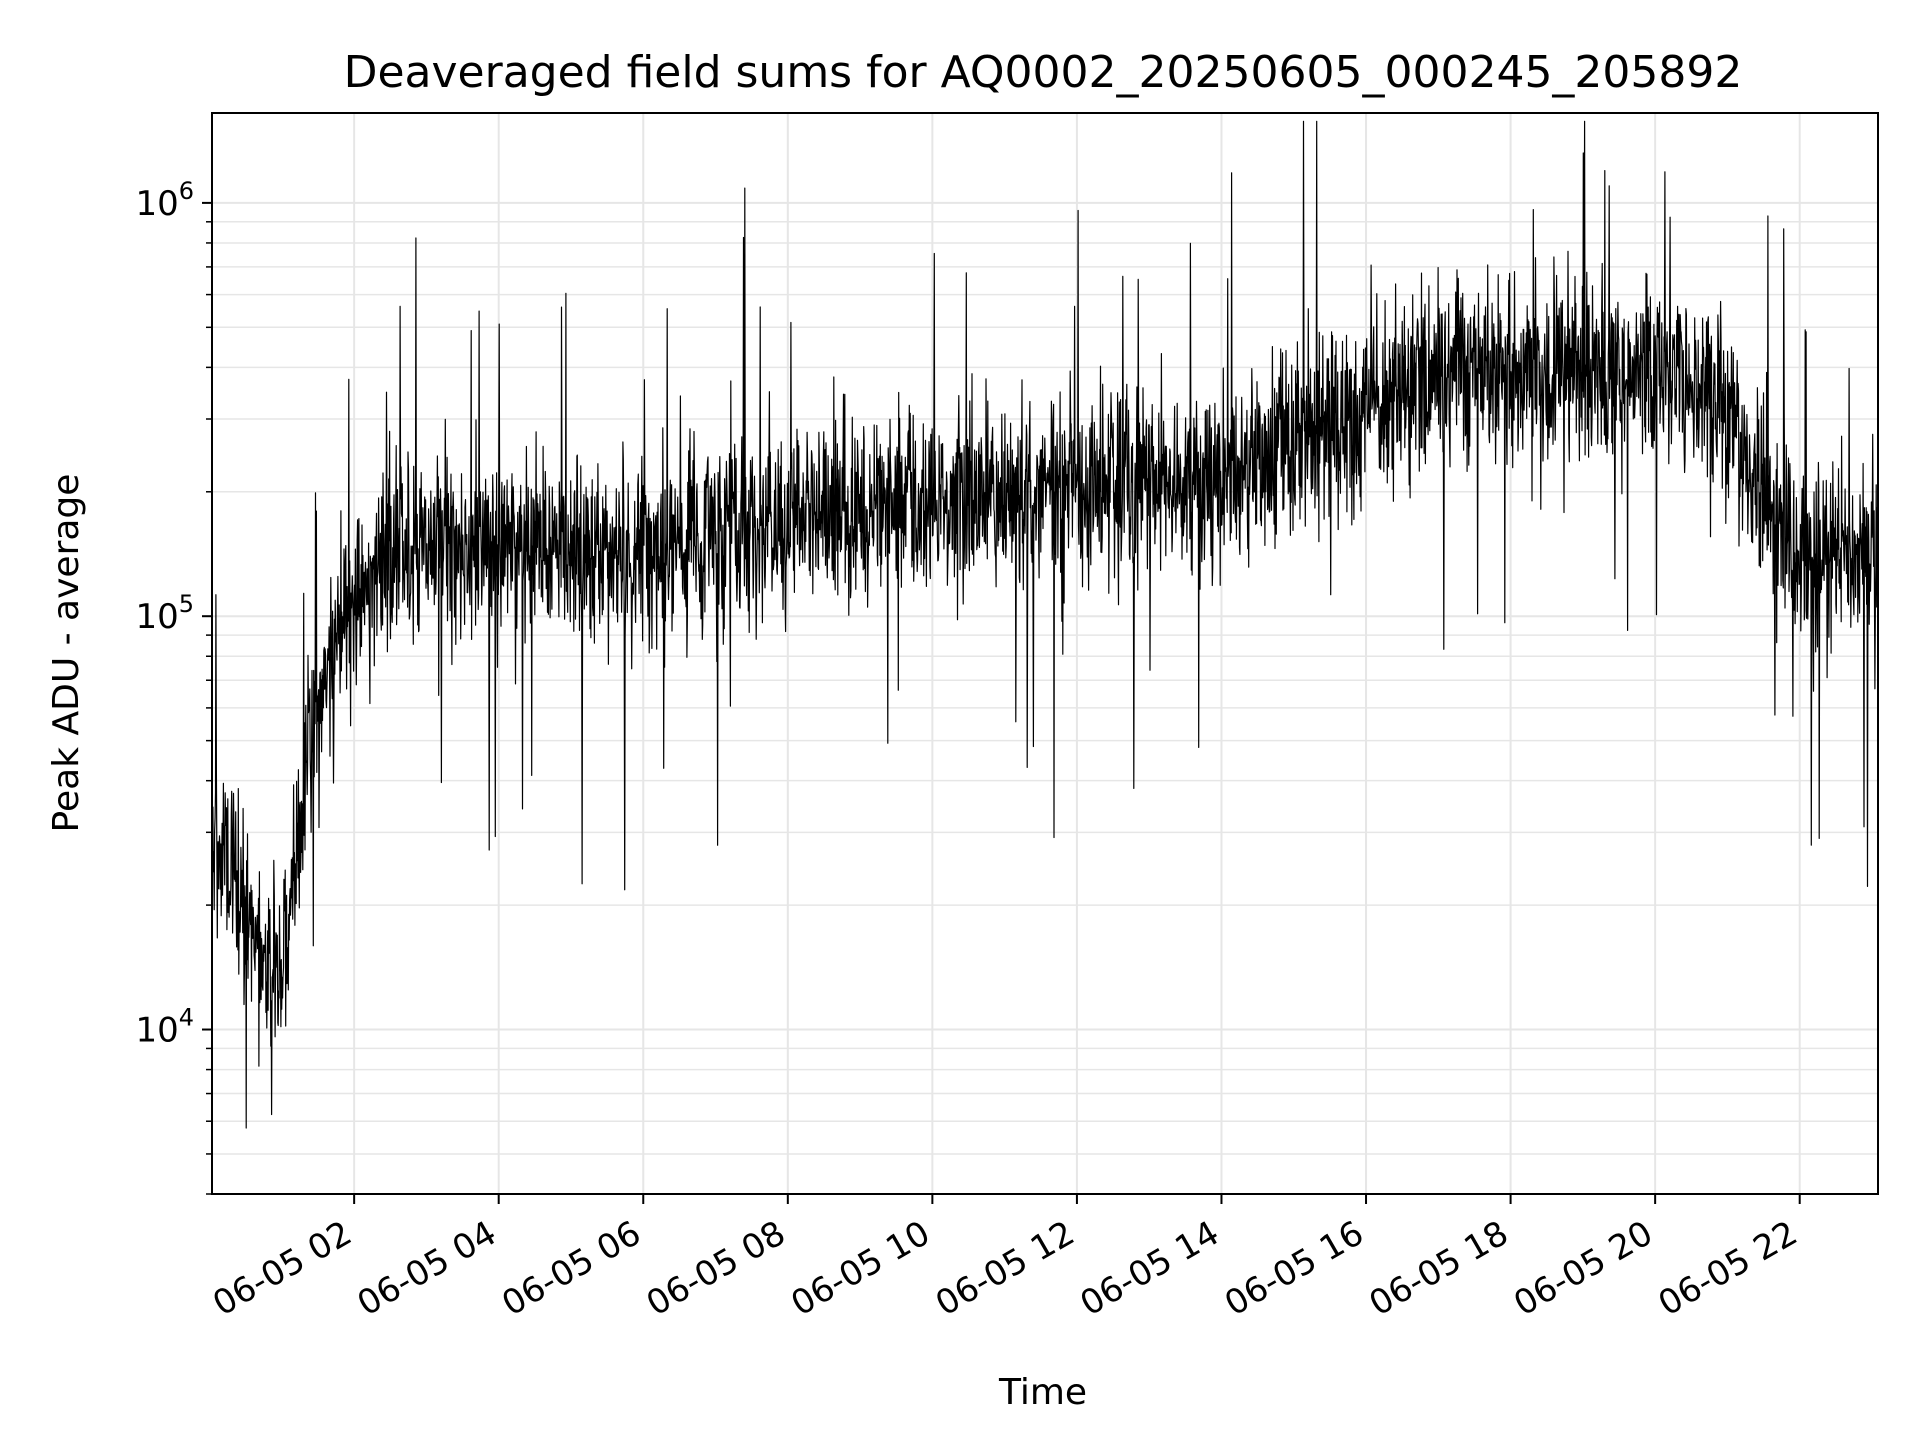 The width and height of the screenshot is (1920, 1440). I want to click on y-axis-label: Peak ADU - average, so click(66, 653).